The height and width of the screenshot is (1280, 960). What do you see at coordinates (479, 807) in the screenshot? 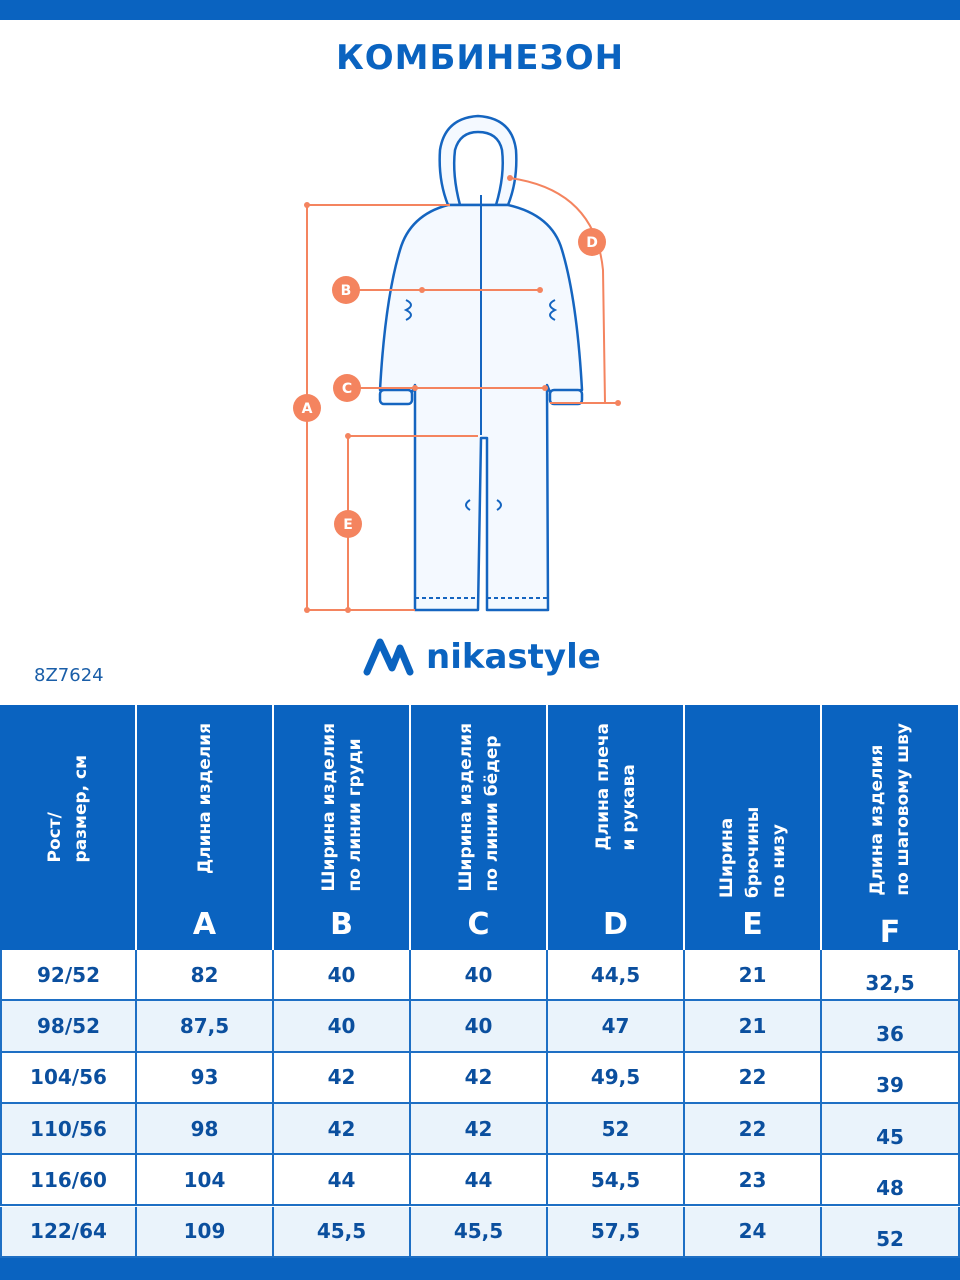
I see `header-lines: Ширина изделия по линии бёдер` at bounding box center [479, 807].